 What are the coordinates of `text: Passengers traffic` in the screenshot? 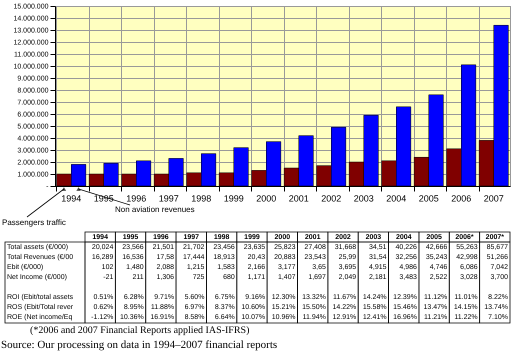 It's located at (34, 222).